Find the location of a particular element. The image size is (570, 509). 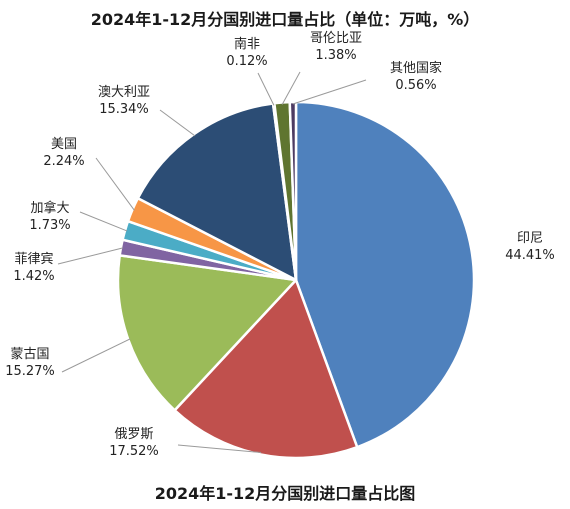

slice-value-label: 1.38% is located at coordinates (335, 55).